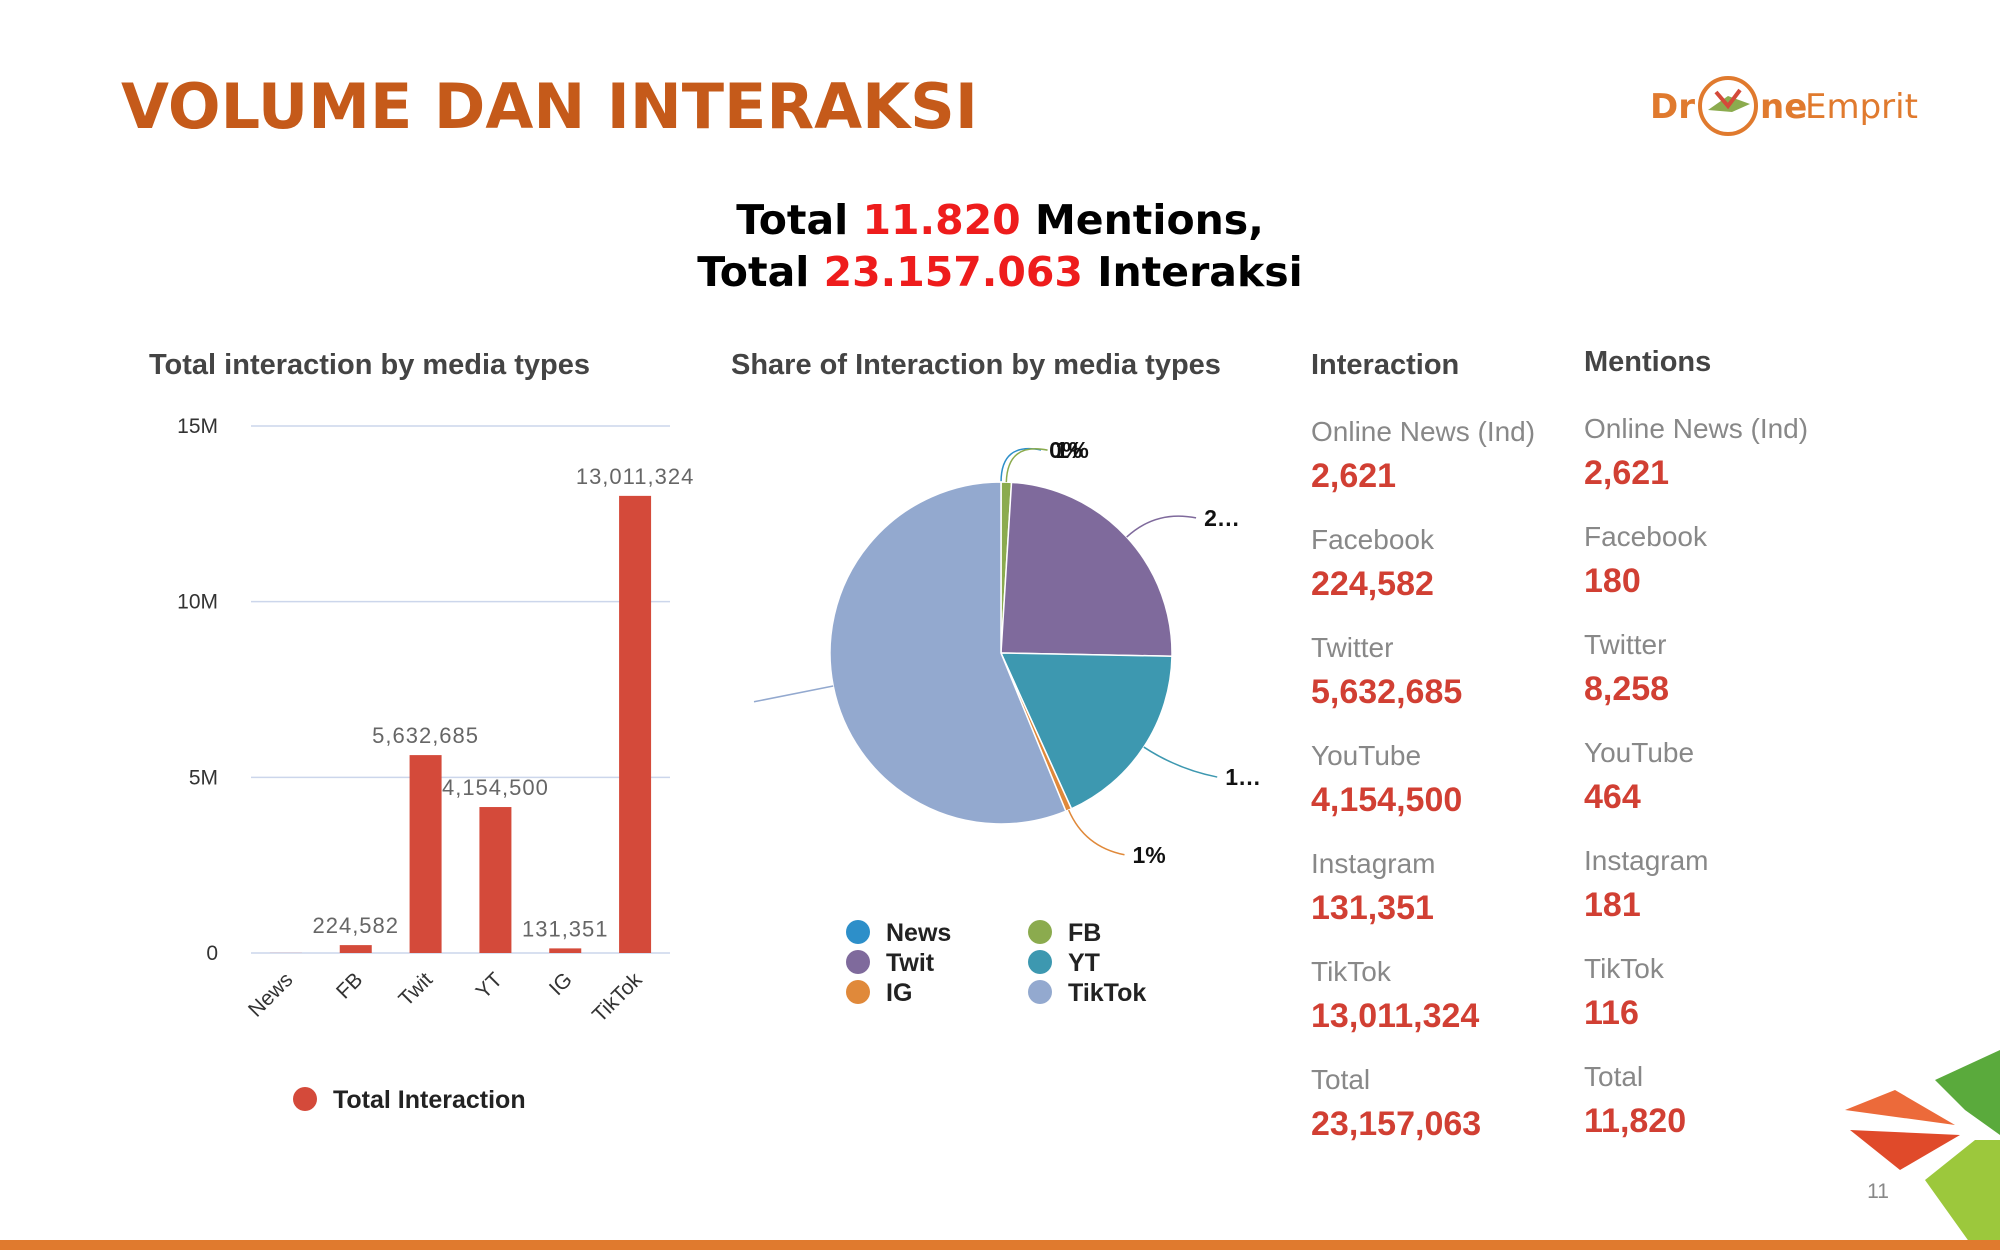  What do you see at coordinates (1611, 1013) in the screenshot?
I see `row-value: 116` at bounding box center [1611, 1013].